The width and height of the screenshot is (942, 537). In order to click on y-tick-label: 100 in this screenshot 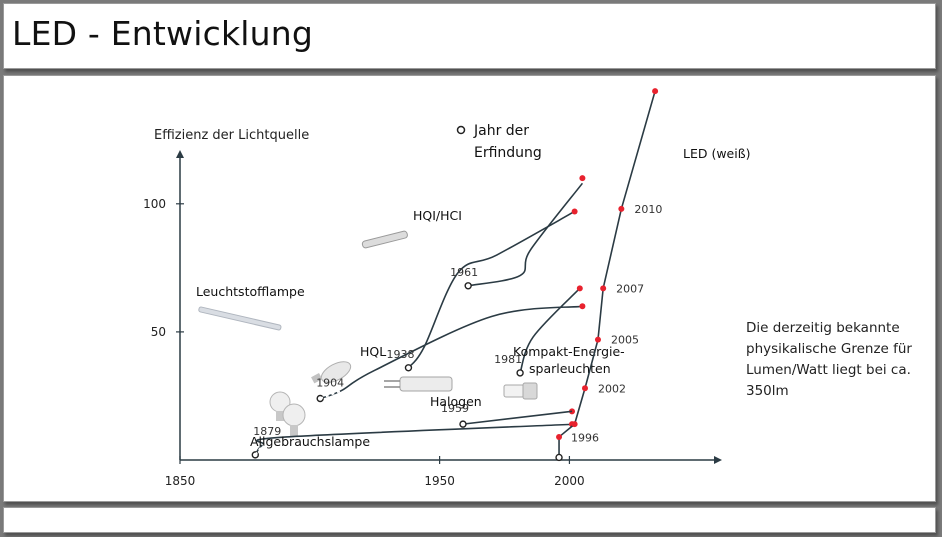, I will do `click(154, 204)`.